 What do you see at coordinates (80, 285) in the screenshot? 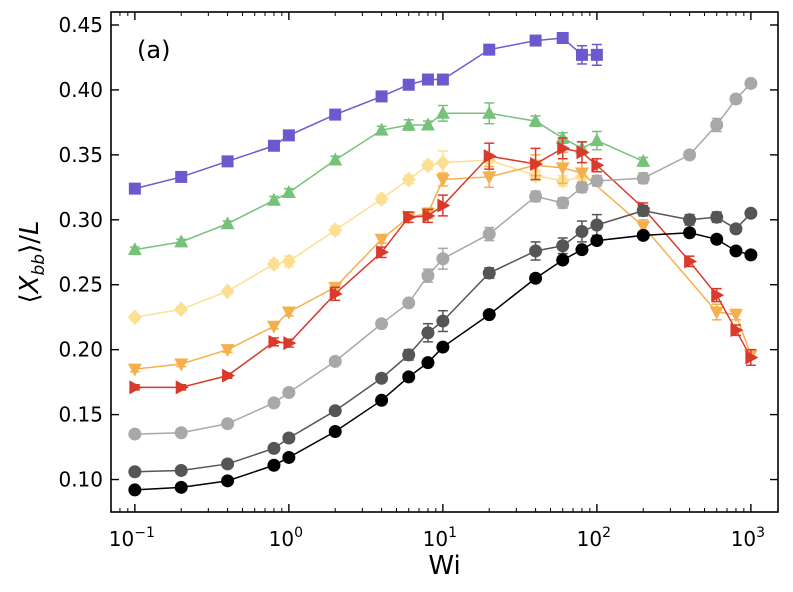
I see `y-tick-label: 0.25` at bounding box center [80, 285].